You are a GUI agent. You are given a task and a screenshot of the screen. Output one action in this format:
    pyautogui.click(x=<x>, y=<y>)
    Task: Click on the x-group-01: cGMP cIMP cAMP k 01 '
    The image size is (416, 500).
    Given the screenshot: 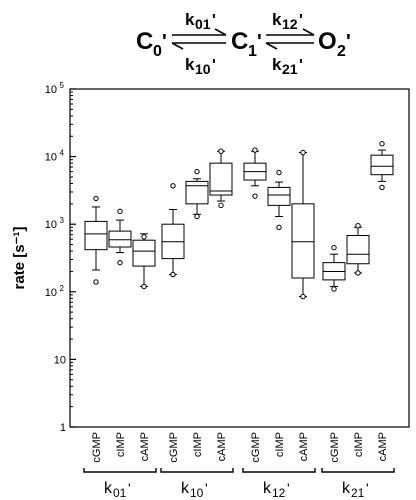 What is the action you would take?
    pyautogui.click(x=120, y=466)
    